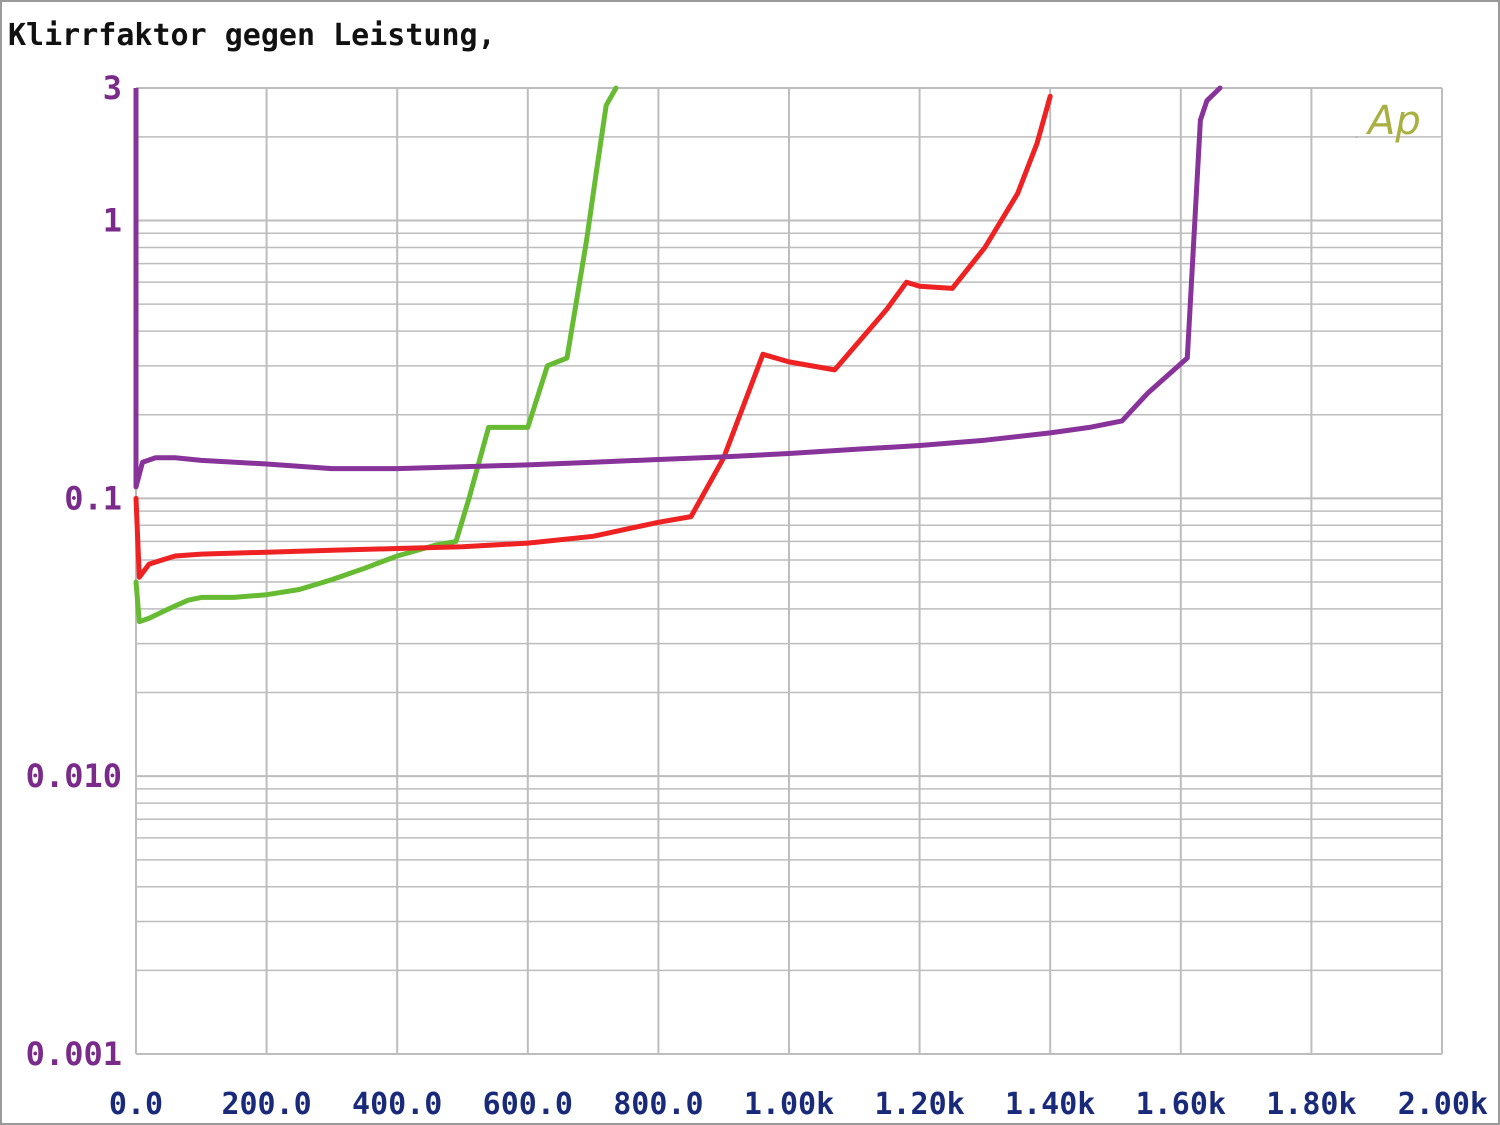  I want to click on x-tick-label: 1.60k, so click(1181, 1104).